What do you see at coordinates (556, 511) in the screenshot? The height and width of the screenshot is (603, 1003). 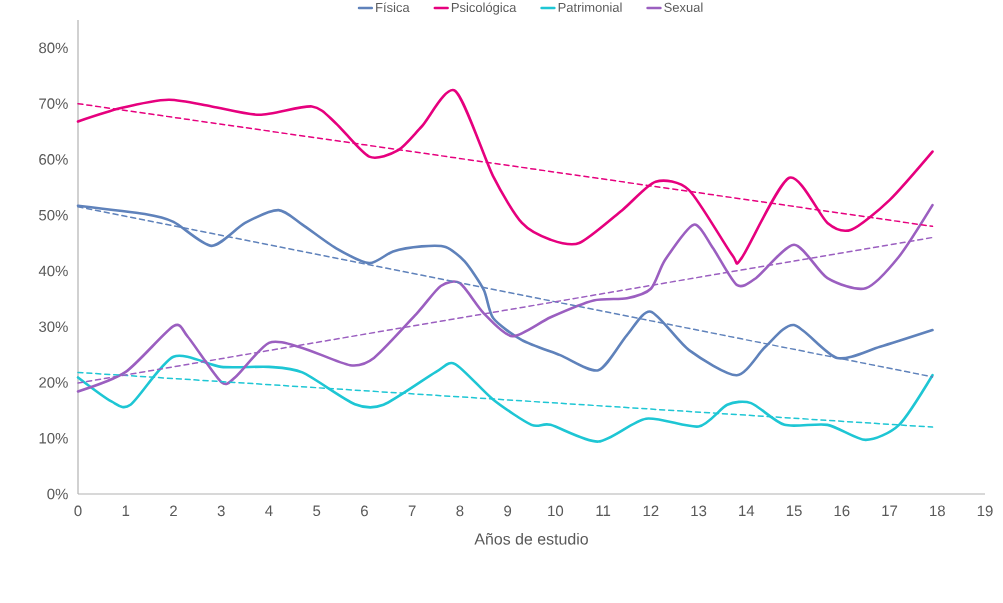 I see `x-tick-label: 10` at bounding box center [556, 511].